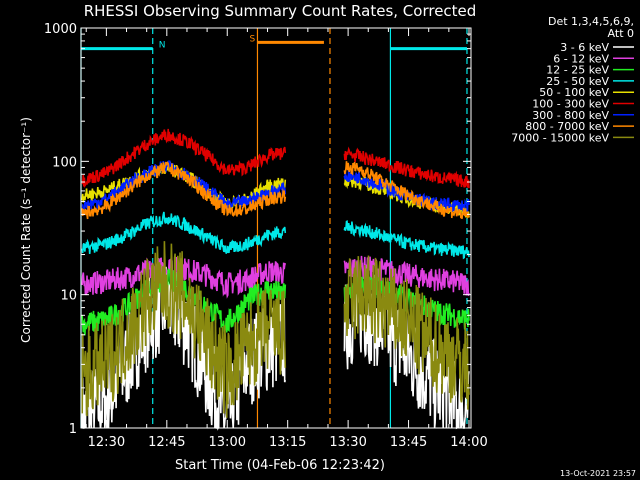 The width and height of the screenshot is (640, 480). What do you see at coordinates (574, 92) in the screenshot?
I see `legend-label: 50 - 100 keV` at bounding box center [574, 92].